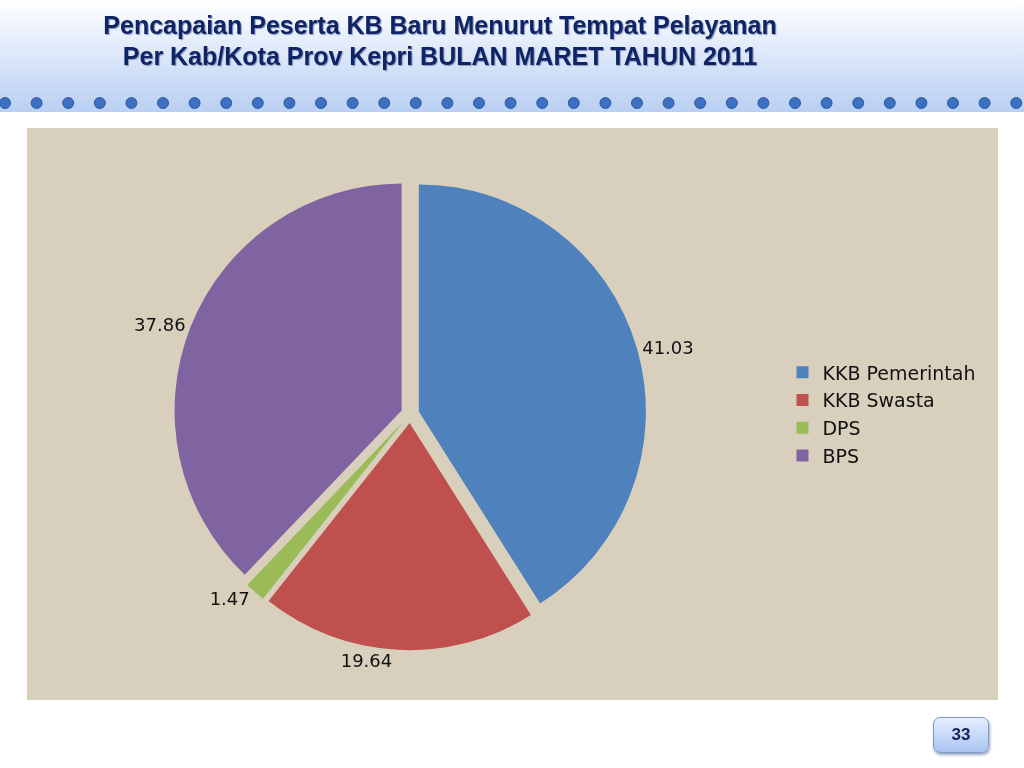 The width and height of the screenshot is (1024, 768). Describe the element at coordinates (366, 660) in the screenshot. I see `data-label: 19.64` at that location.